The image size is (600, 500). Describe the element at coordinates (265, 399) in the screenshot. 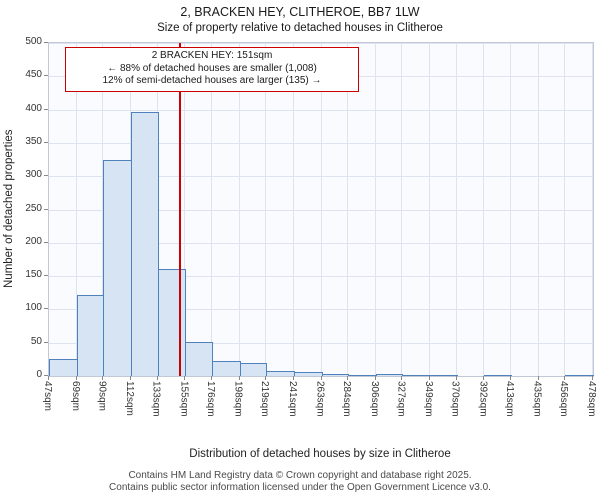

I see `x-tick-label: 219sqm` at that location.